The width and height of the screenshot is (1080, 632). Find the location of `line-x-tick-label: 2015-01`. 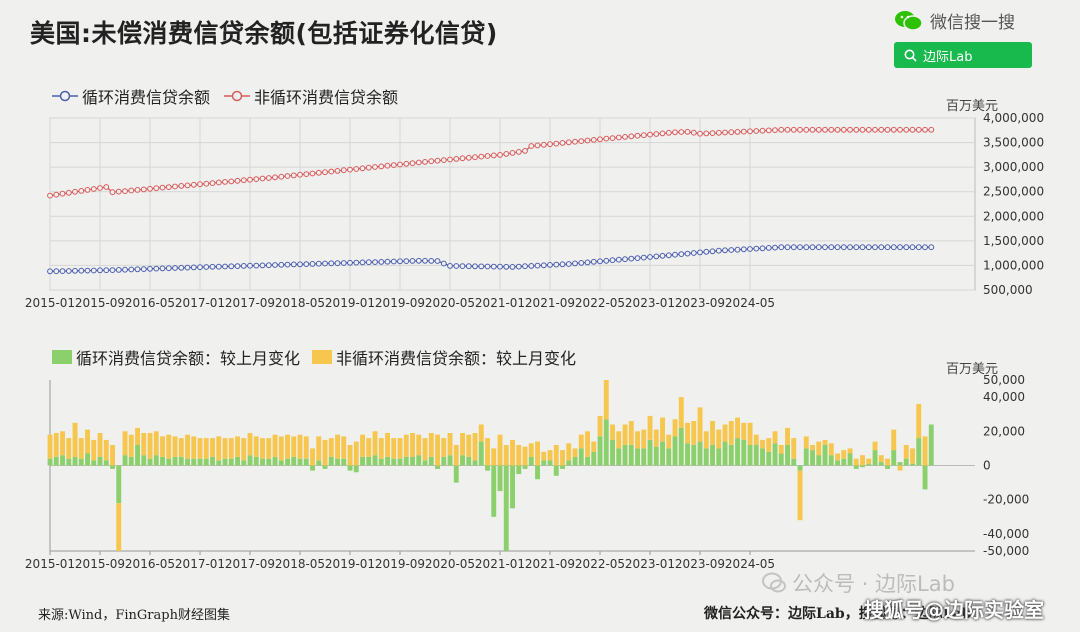

line-x-tick-label: 2015-01 is located at coordinates (50, 303).